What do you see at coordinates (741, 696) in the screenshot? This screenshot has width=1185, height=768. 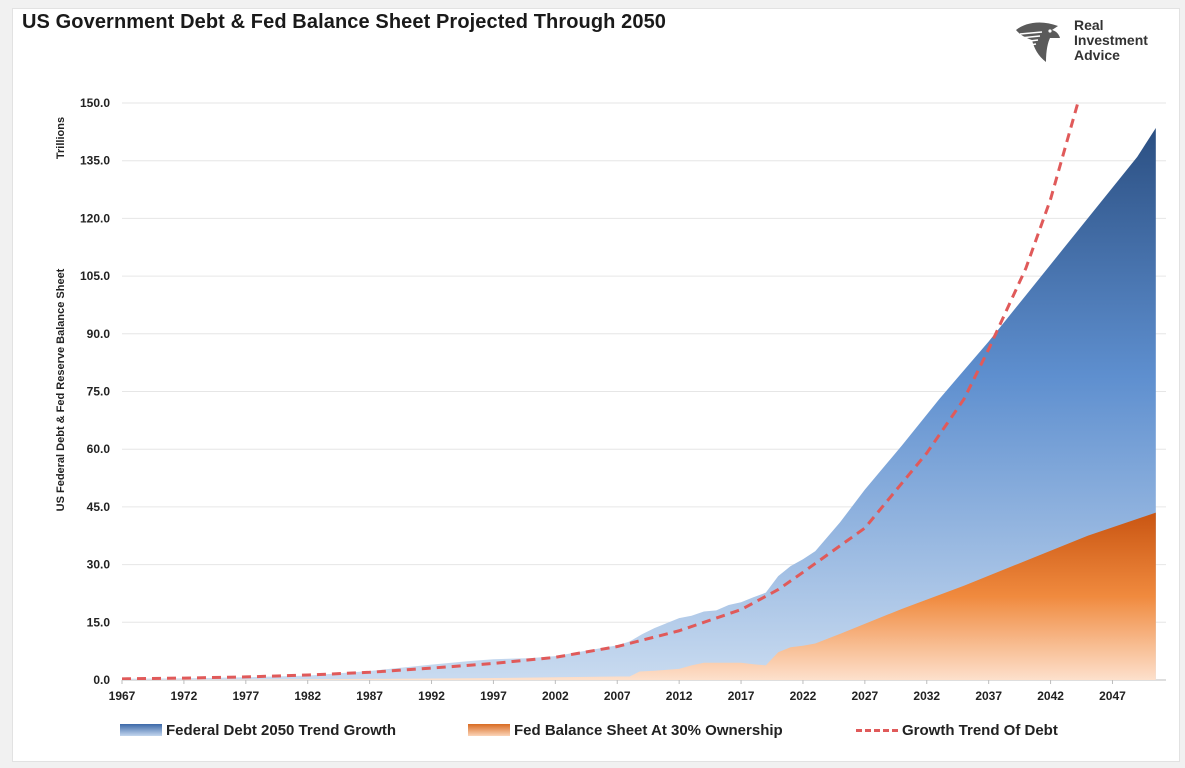 I see `x-tick-label: 2017` at bounding box center [741, 696].